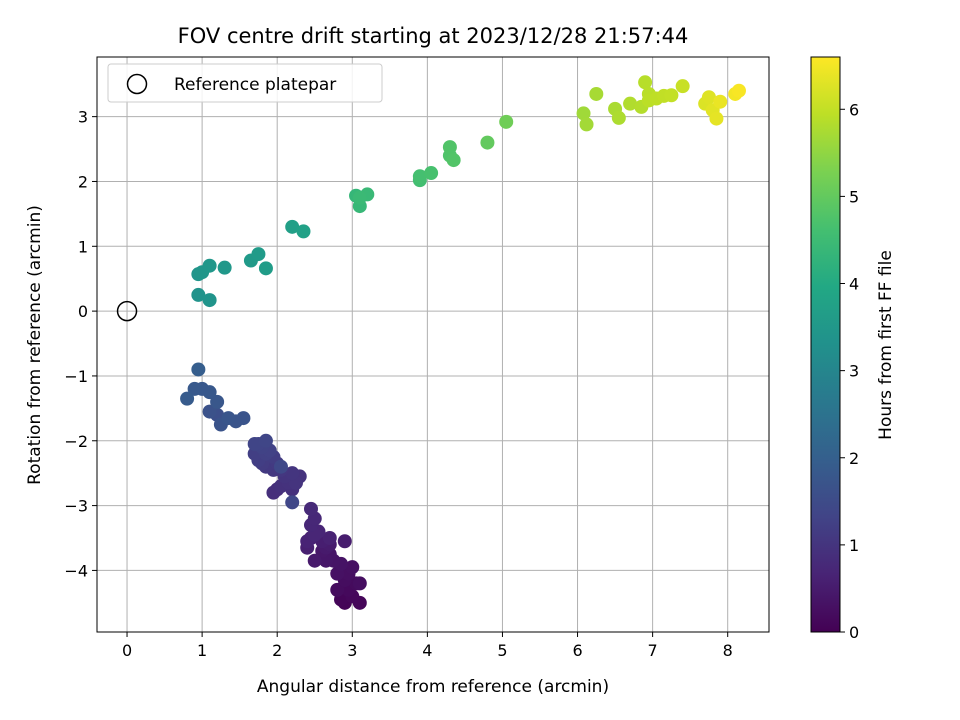 The image size is (960, 720). I want to click on x-tick-label: 2, so click(277, 650).